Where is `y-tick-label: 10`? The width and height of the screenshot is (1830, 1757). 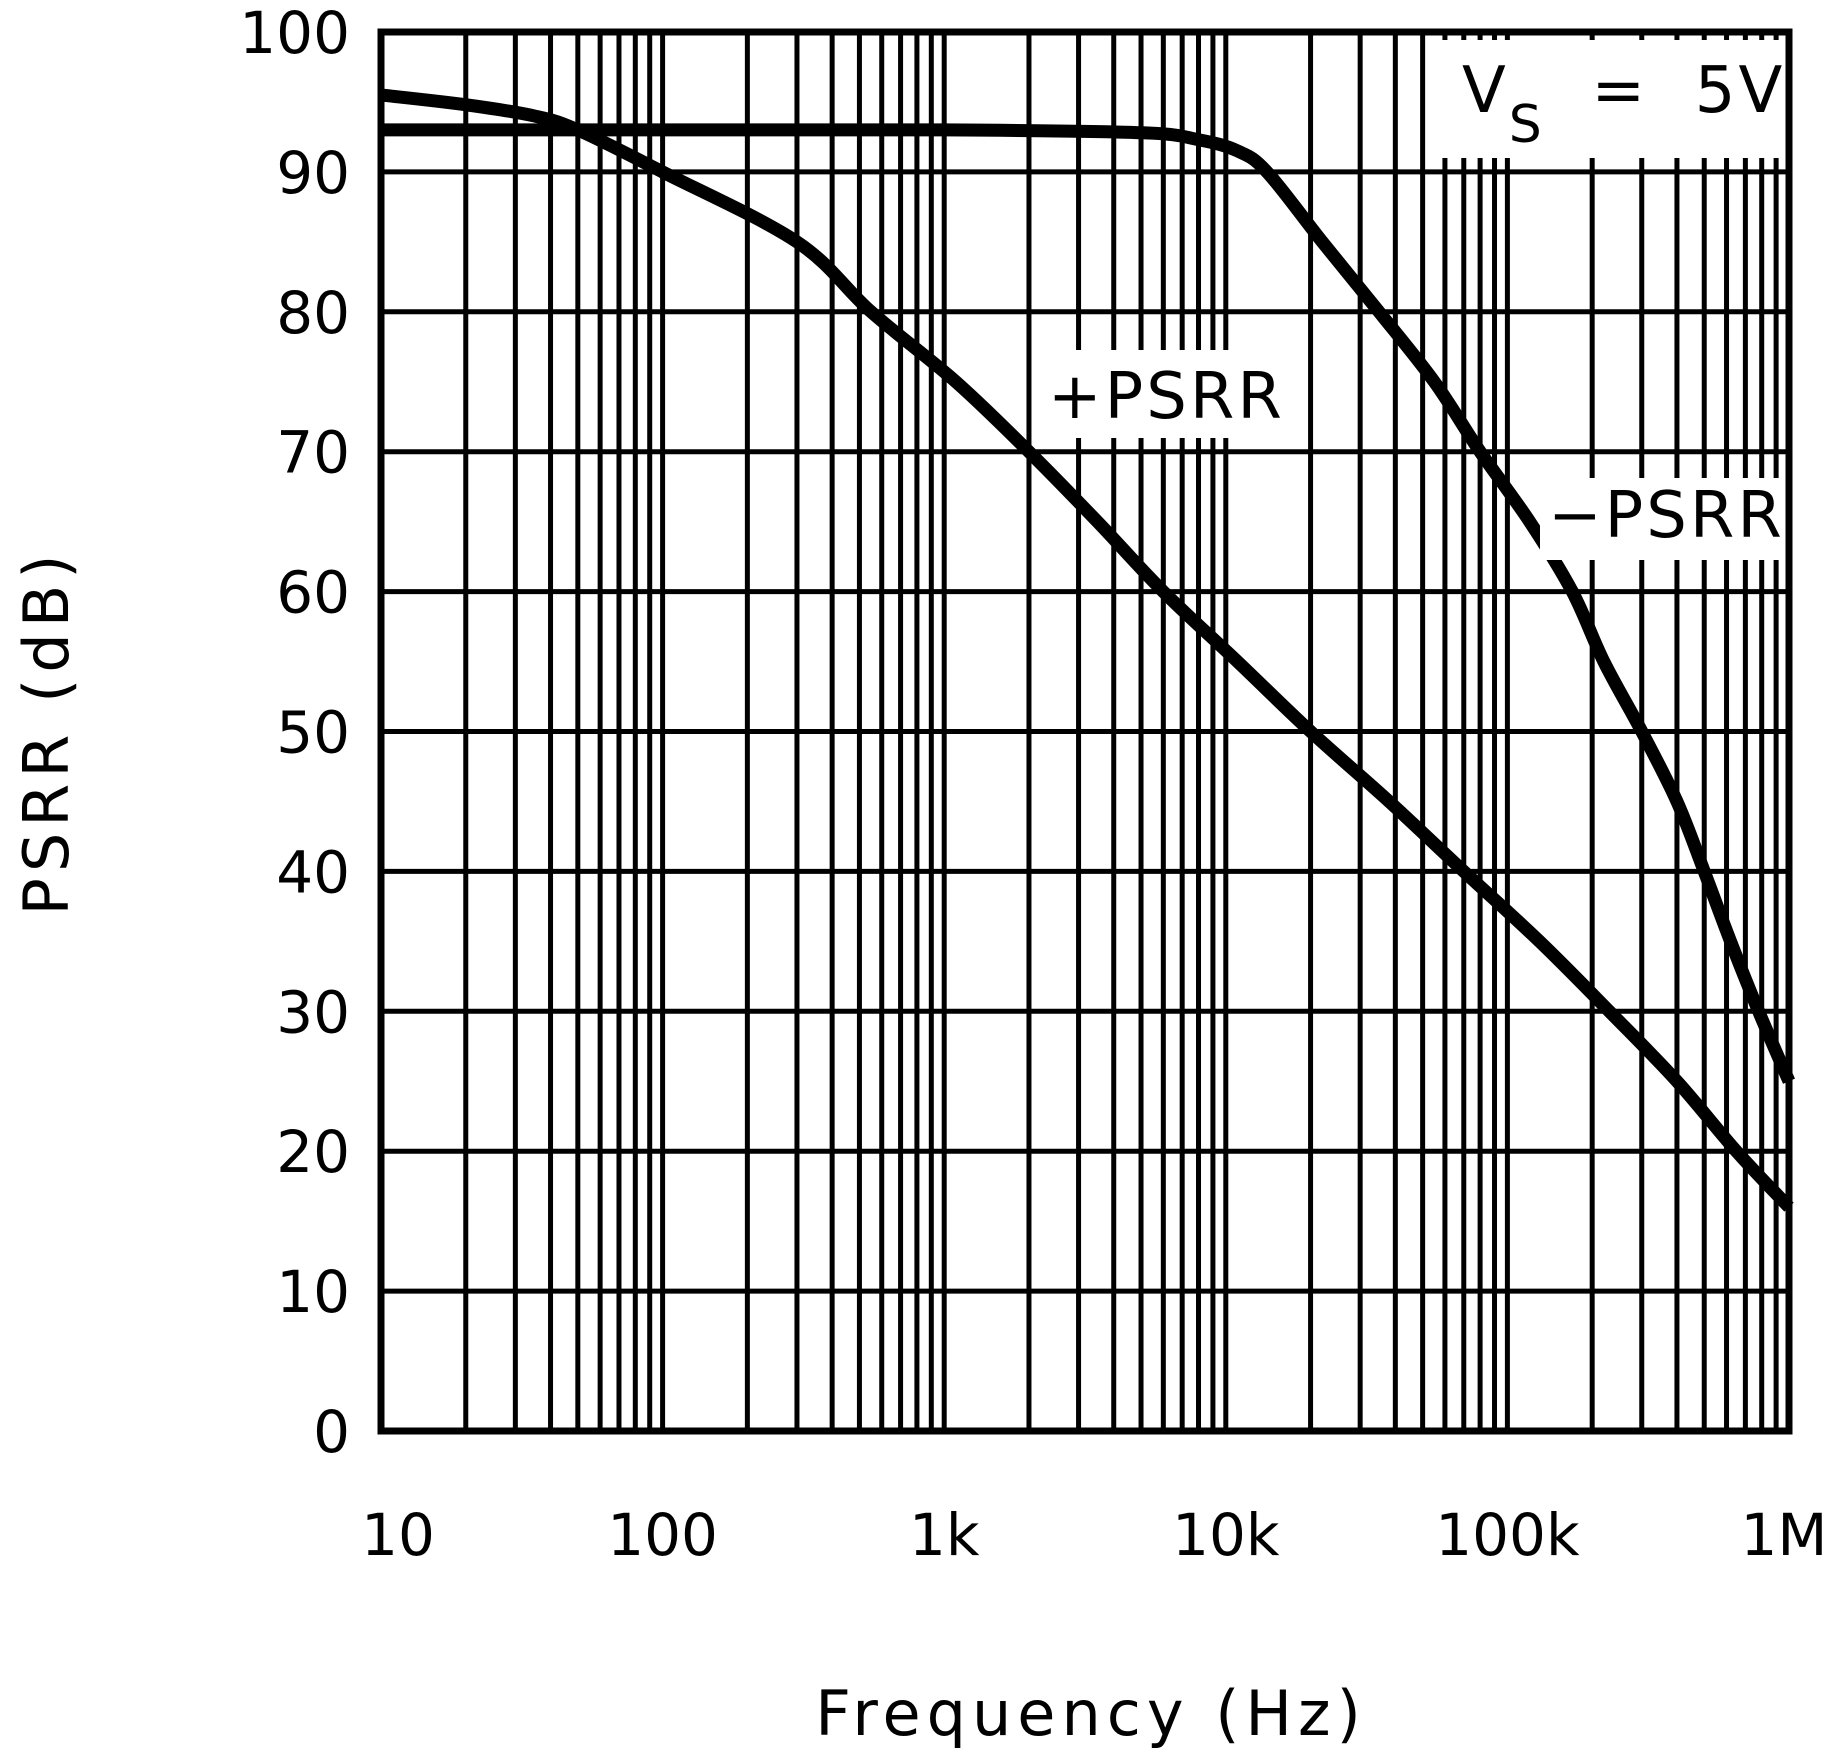
y-tick-label: 10 is located at coordinates (313, 1292).